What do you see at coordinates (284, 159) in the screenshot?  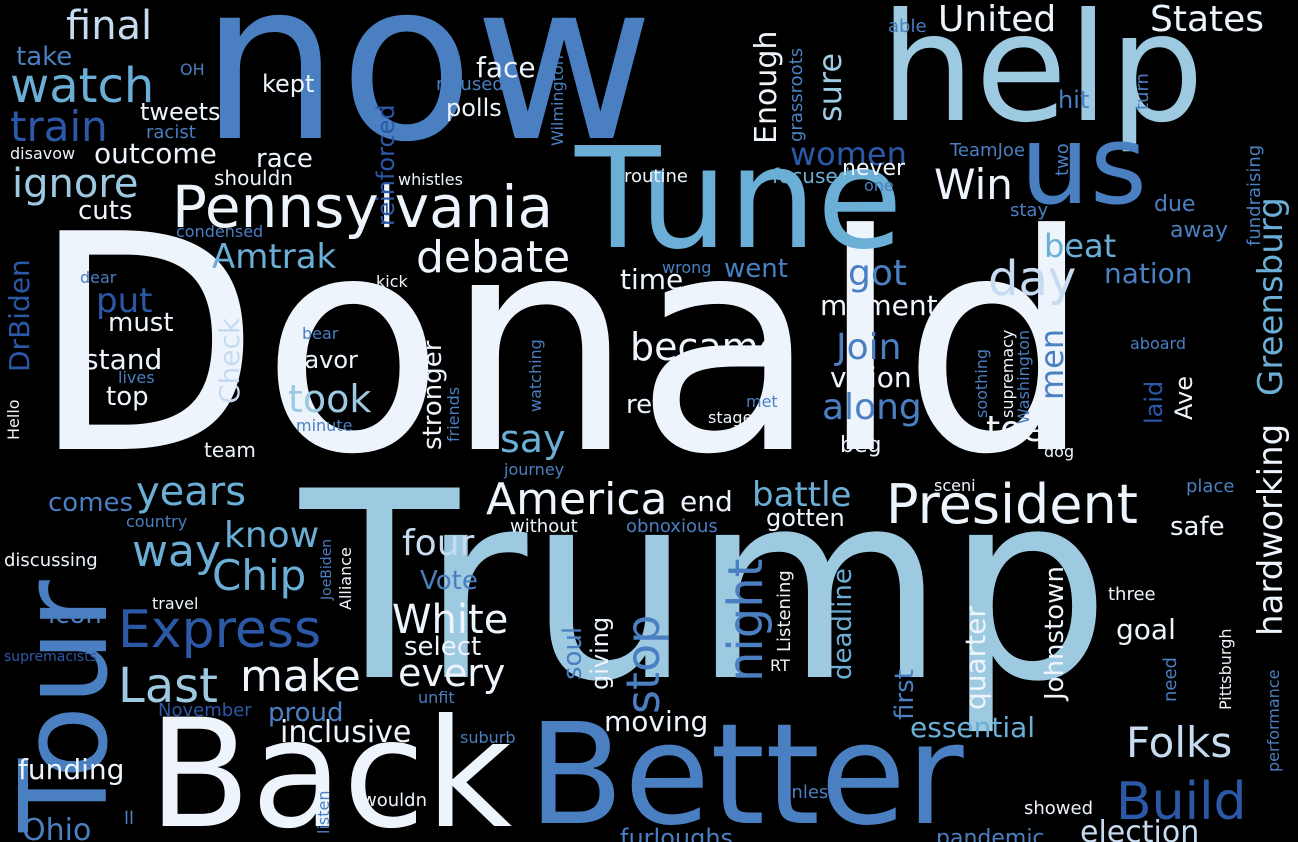 I see `word-race: race` at bounding box center [284, 159].